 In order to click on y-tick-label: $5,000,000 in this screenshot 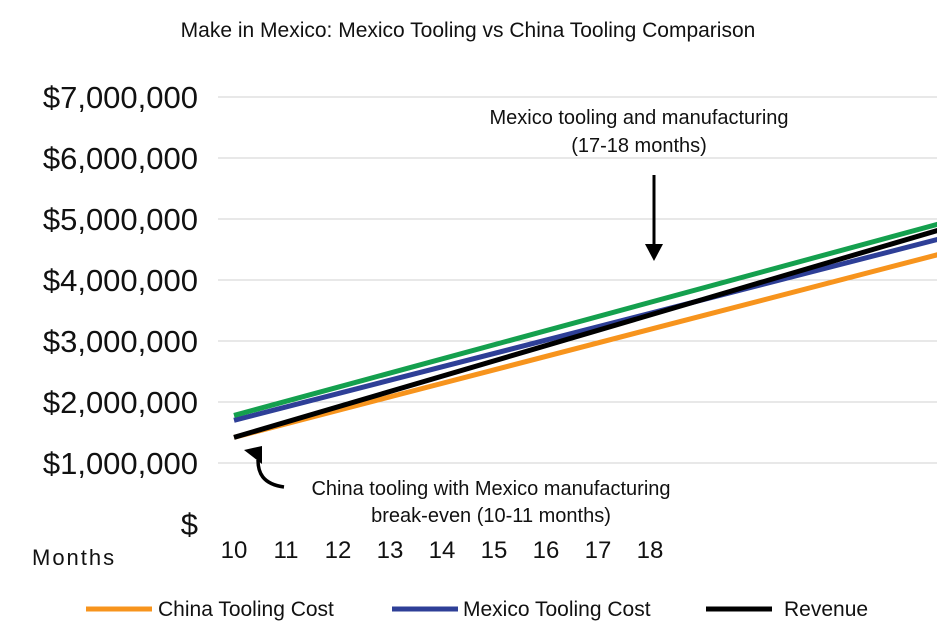, I will do `click(120, 219)`.